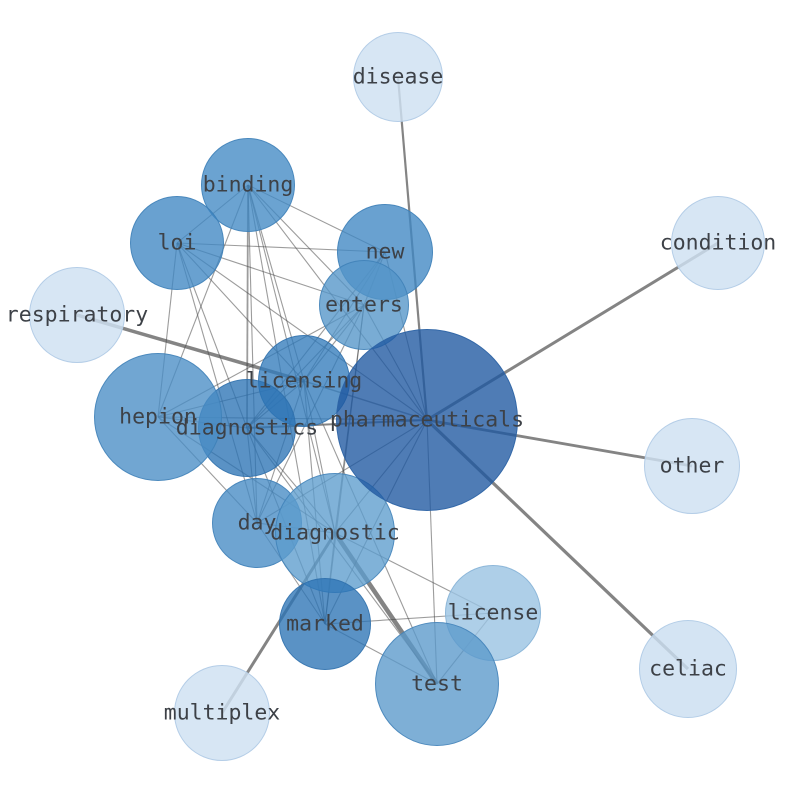  What do you see at coordinates (364, 305) in the screenshot?
I see `node-label-enters: enters` at bounding box center [364, 305].